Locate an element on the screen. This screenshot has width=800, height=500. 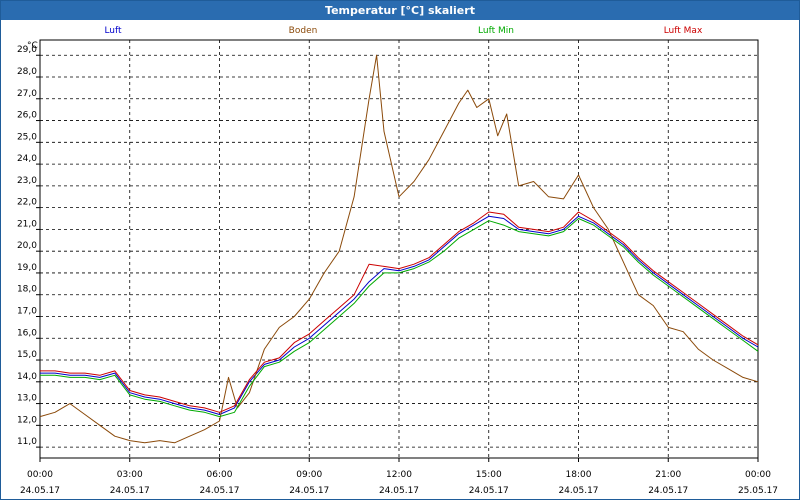
x-tick-time: 12:00 is located at coordinates (399, 475).